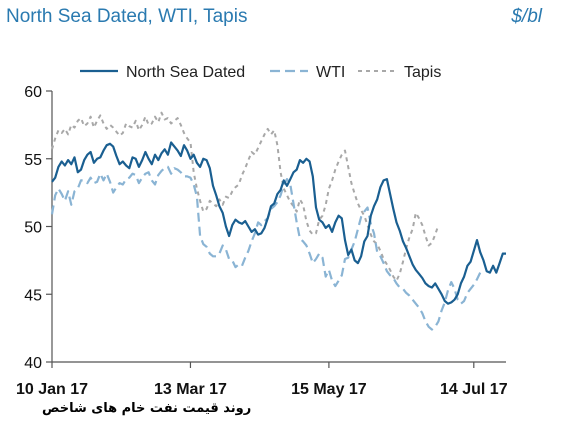 The image size is (576, 422). What do you see at coordinates (33, 363) in the screenshot?
I see `y-tick-label-40: 40` at bounding box center [33, 363].